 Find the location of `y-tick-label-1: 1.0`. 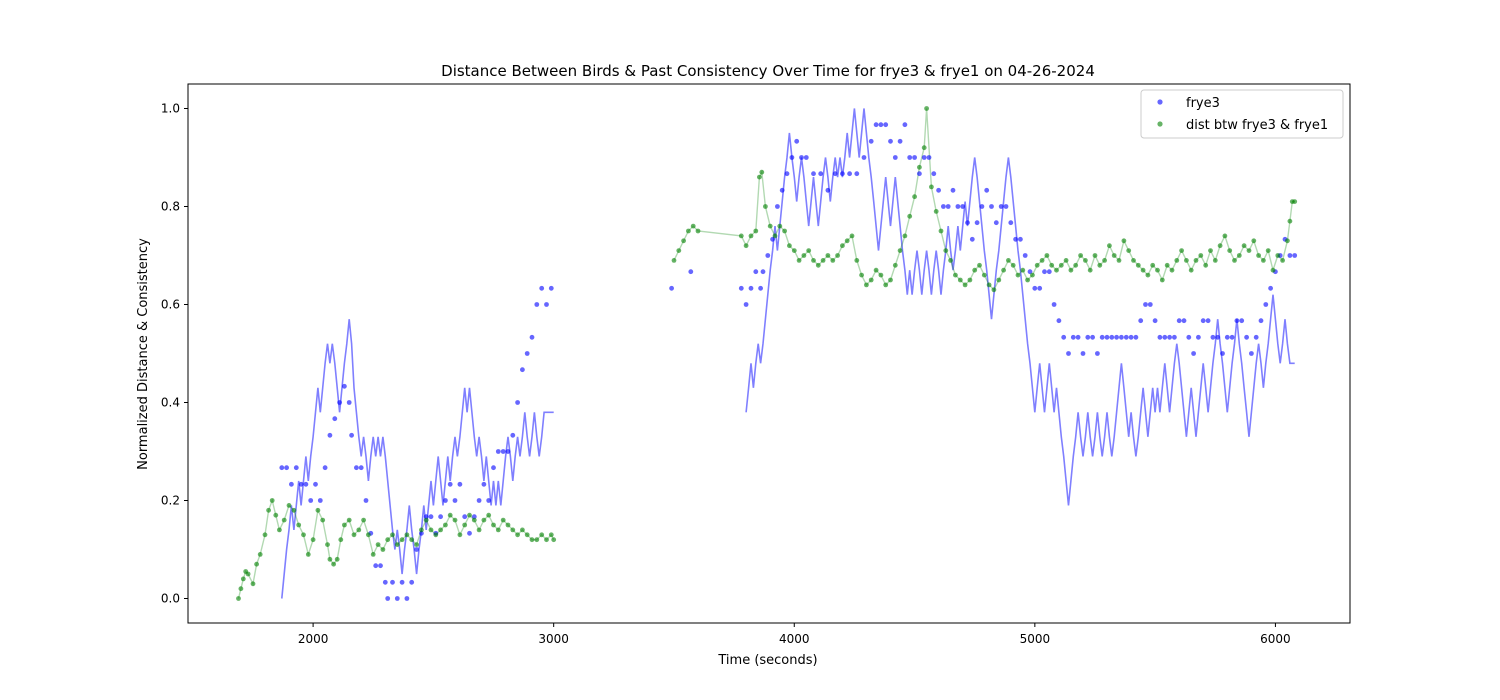

y-tick-label-1: 1.0 is located at coordinates (170, 109).